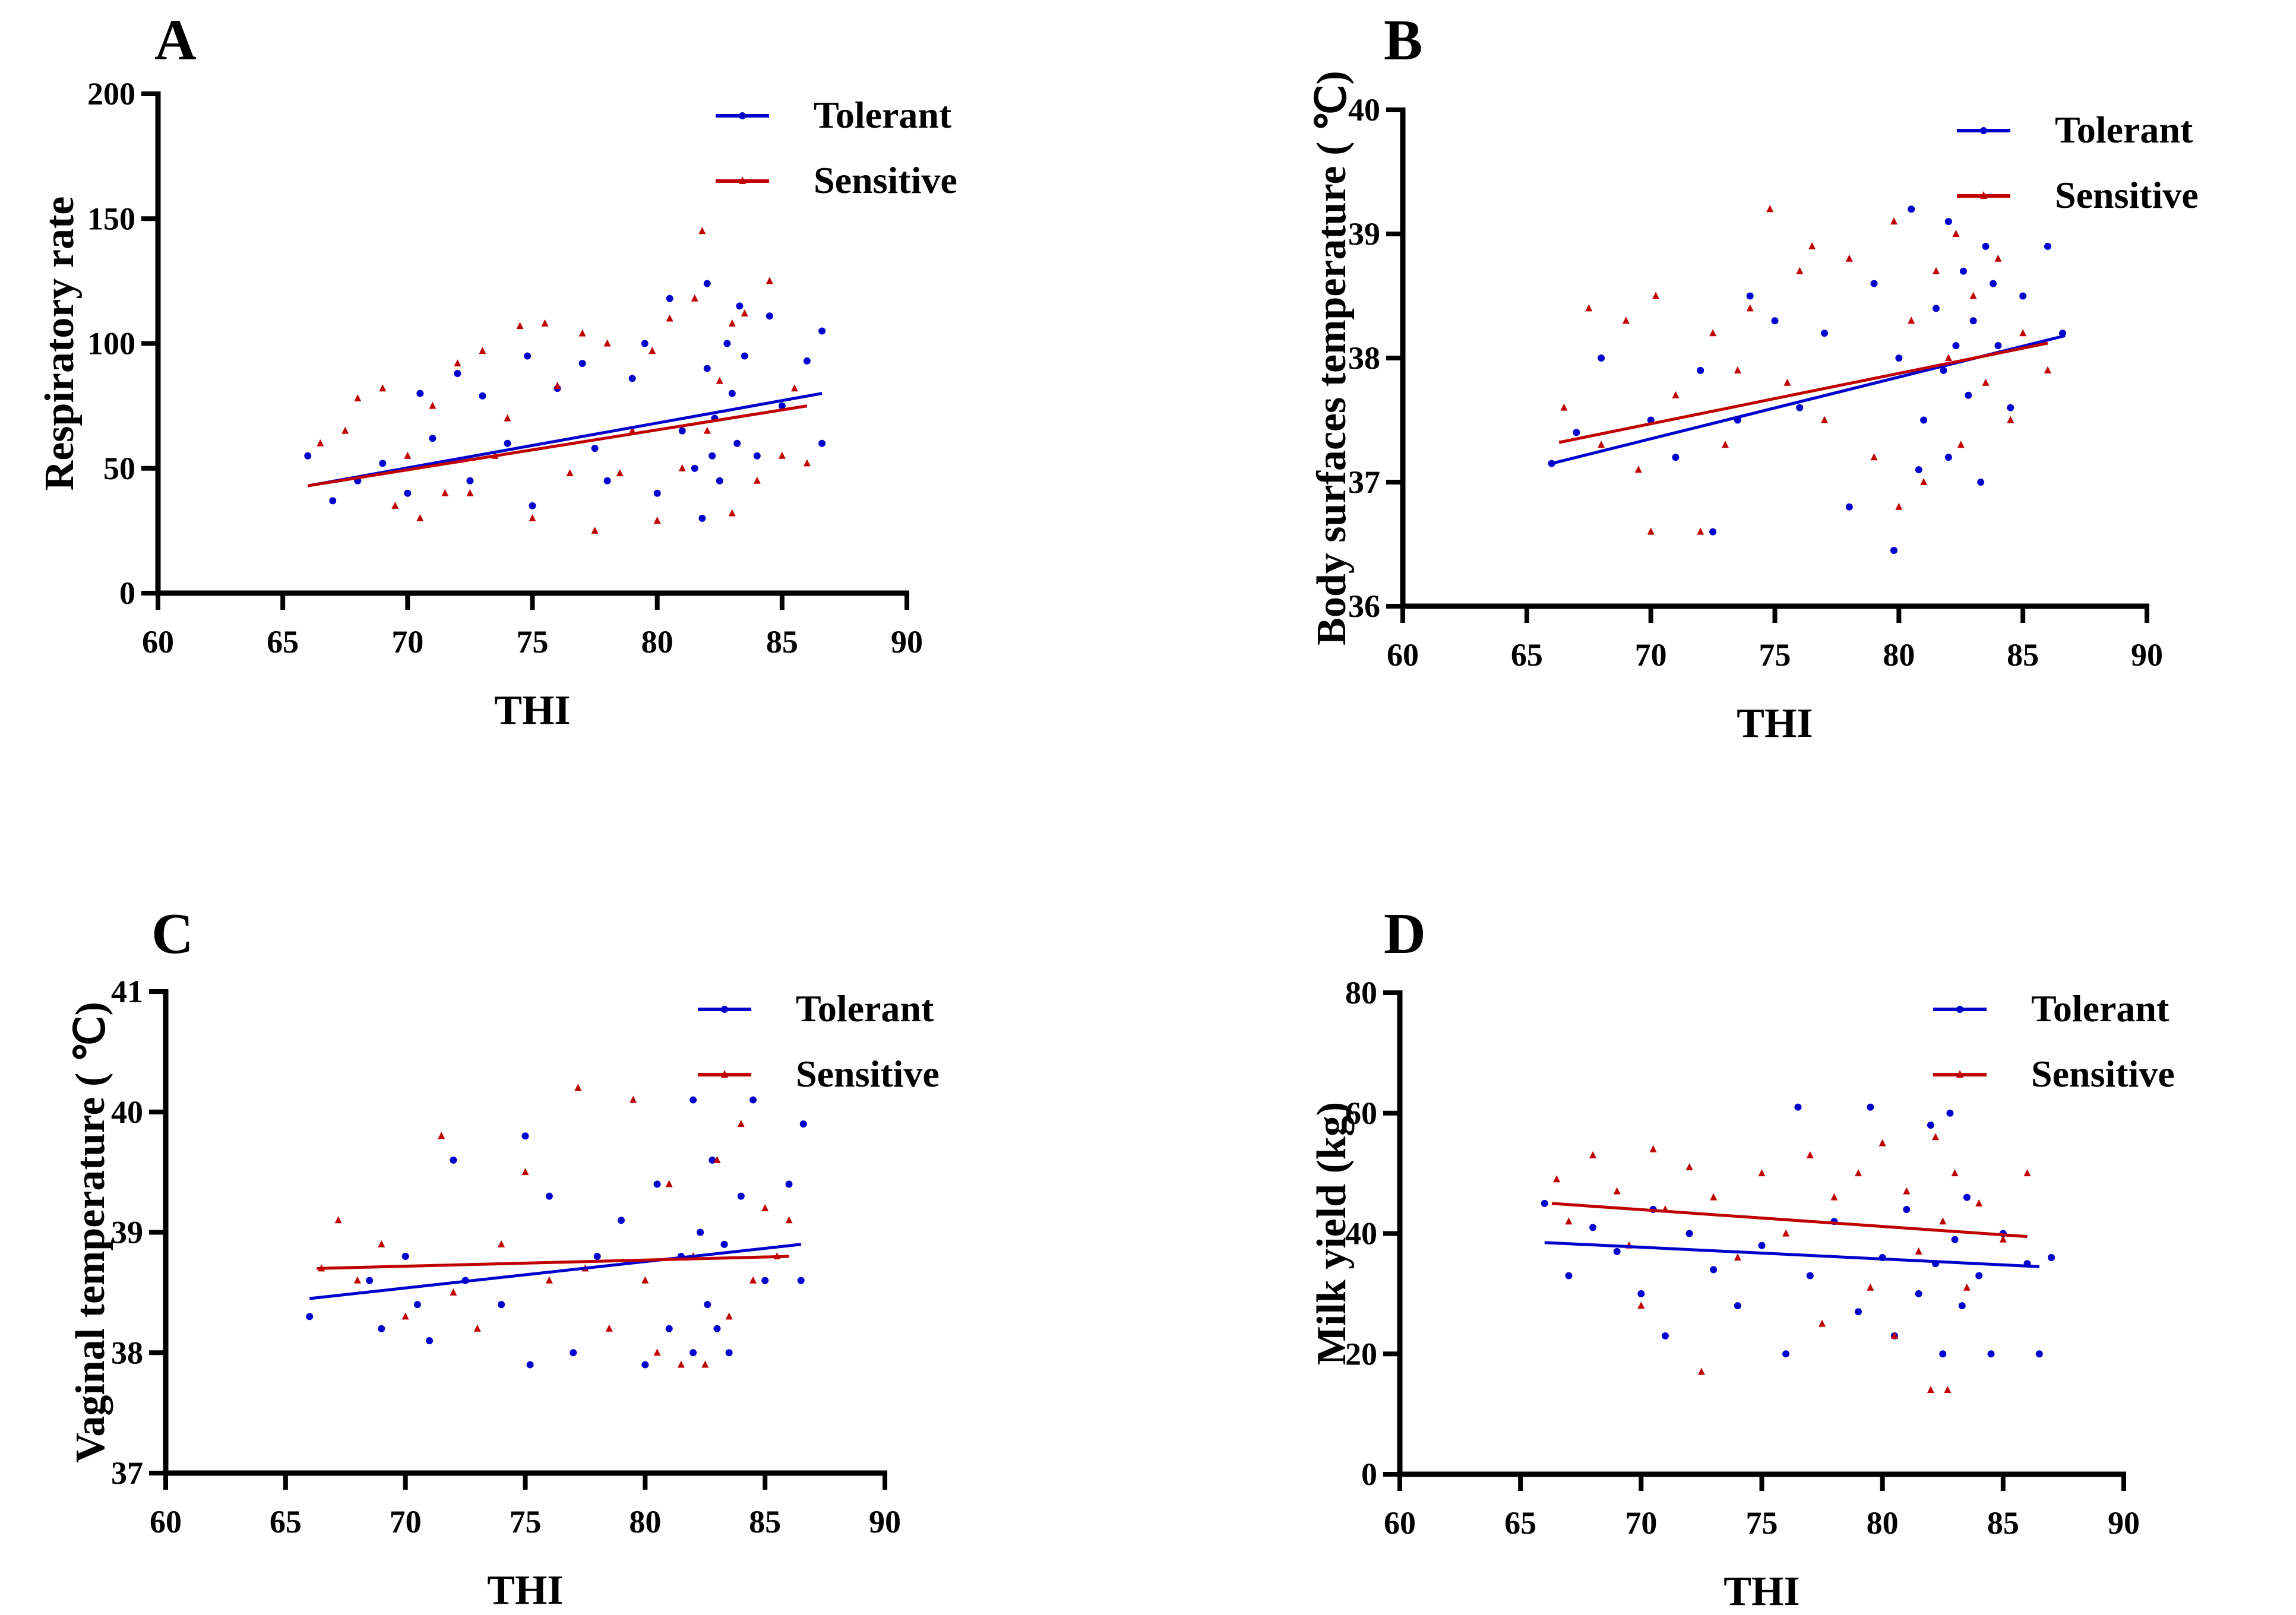 This screenshot has height=1615, width=2296. Describe the element at coordinates (1361, 1354) in the screenshot. I see `y-tick-label: 20` at that location.